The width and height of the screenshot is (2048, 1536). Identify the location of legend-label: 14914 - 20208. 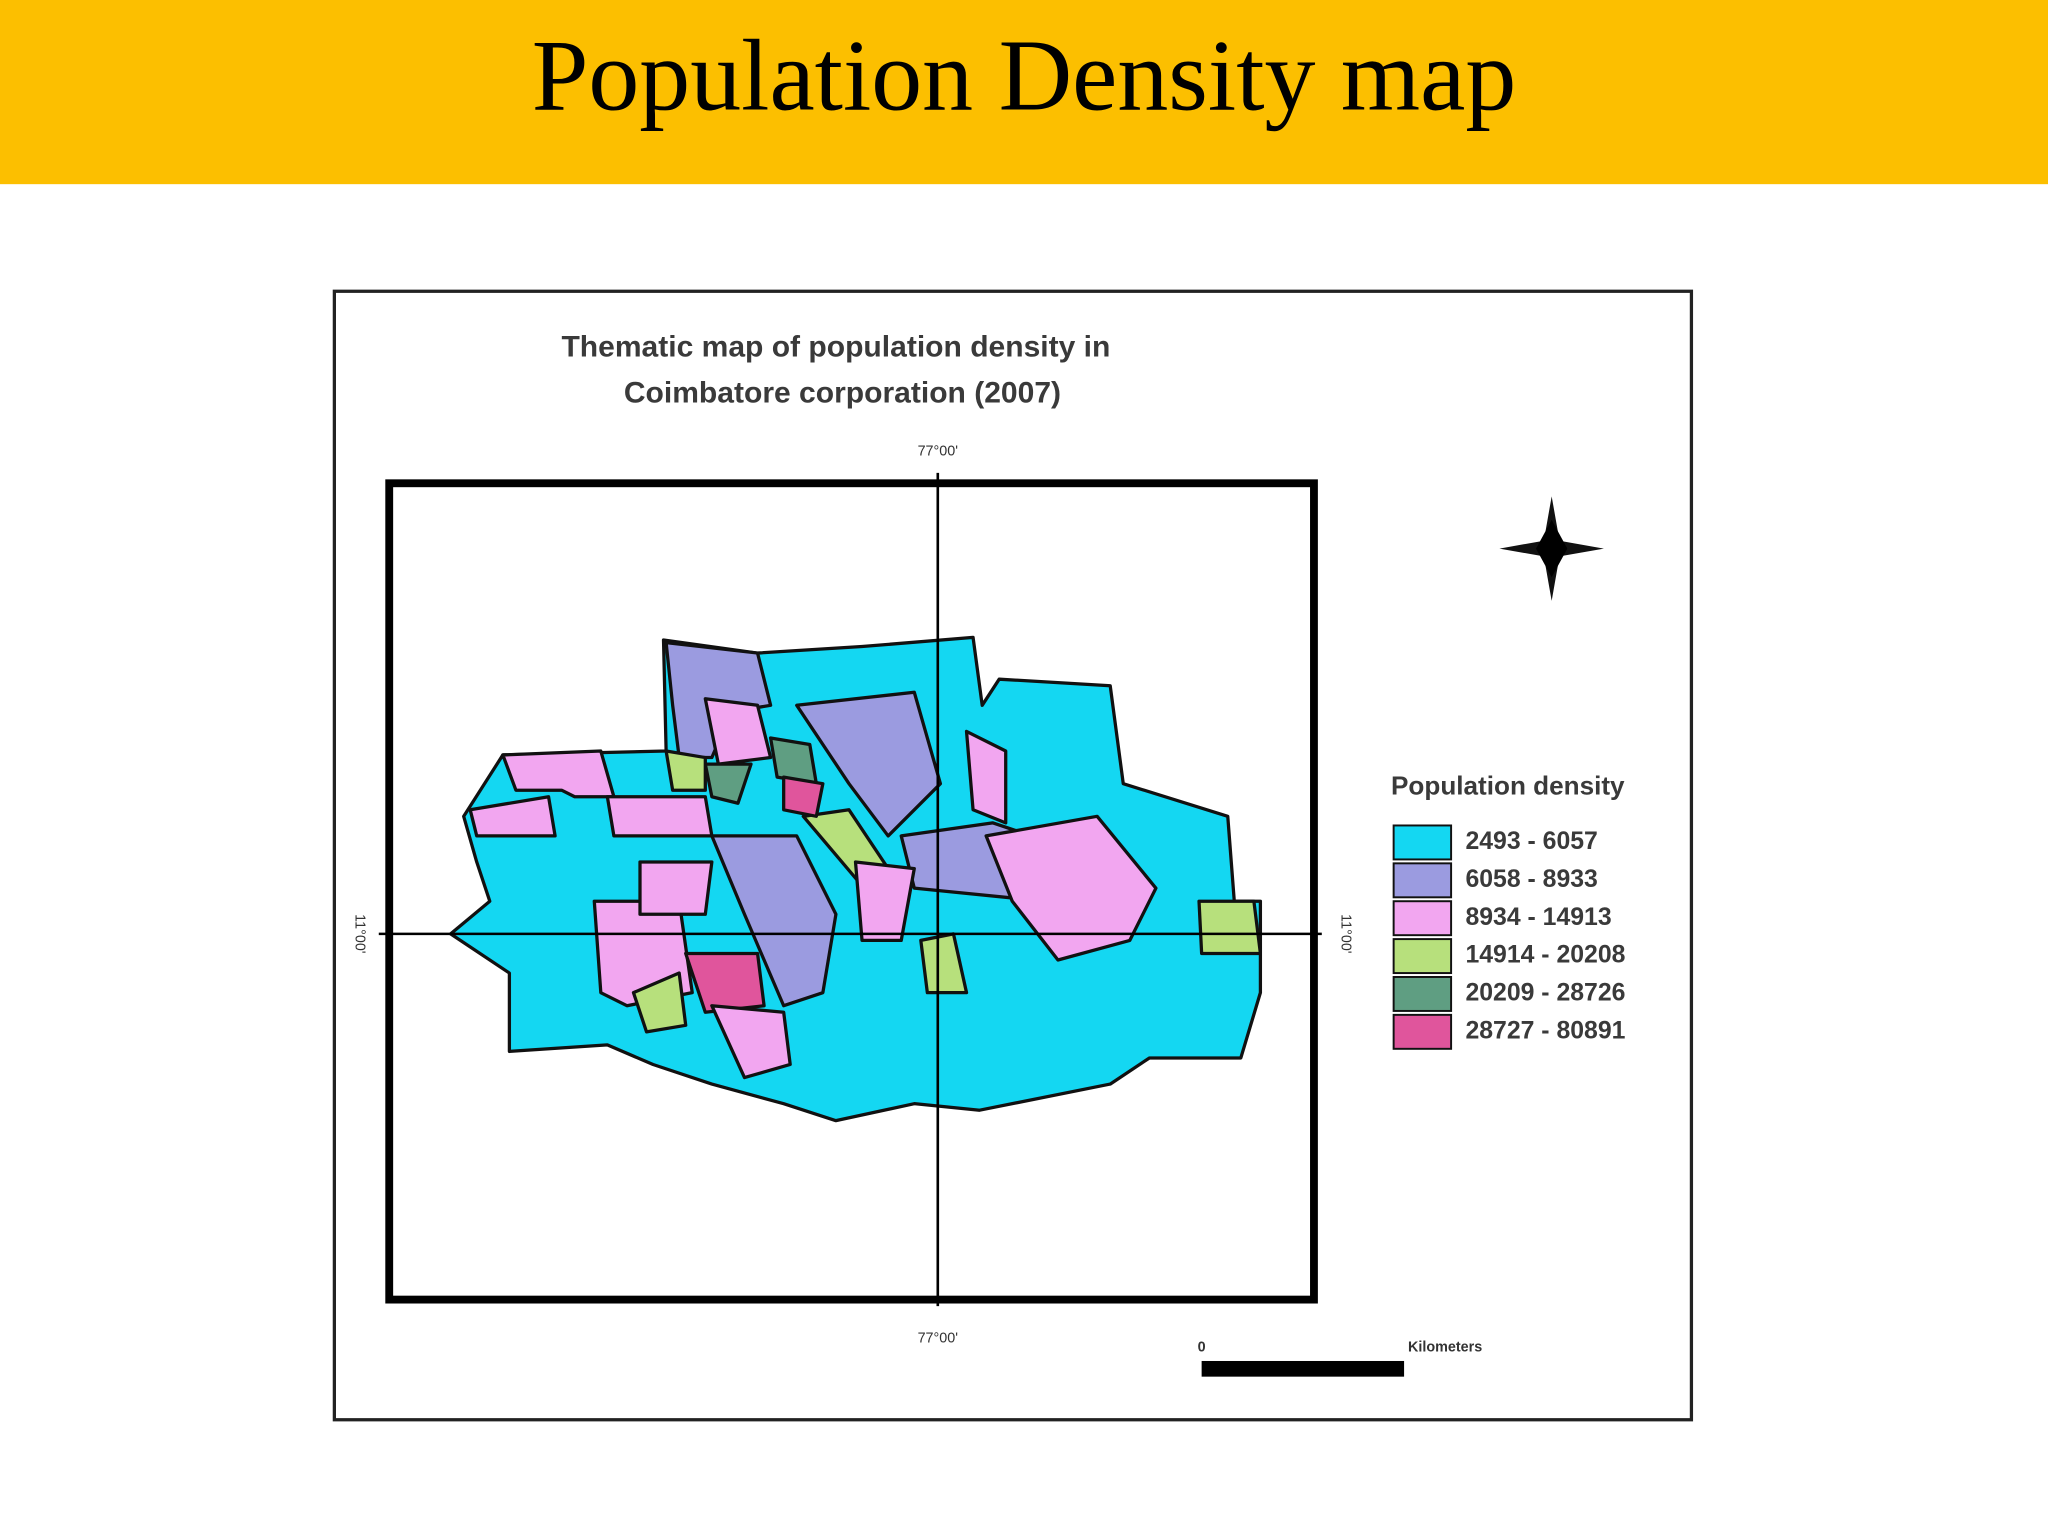
(1545, 955).